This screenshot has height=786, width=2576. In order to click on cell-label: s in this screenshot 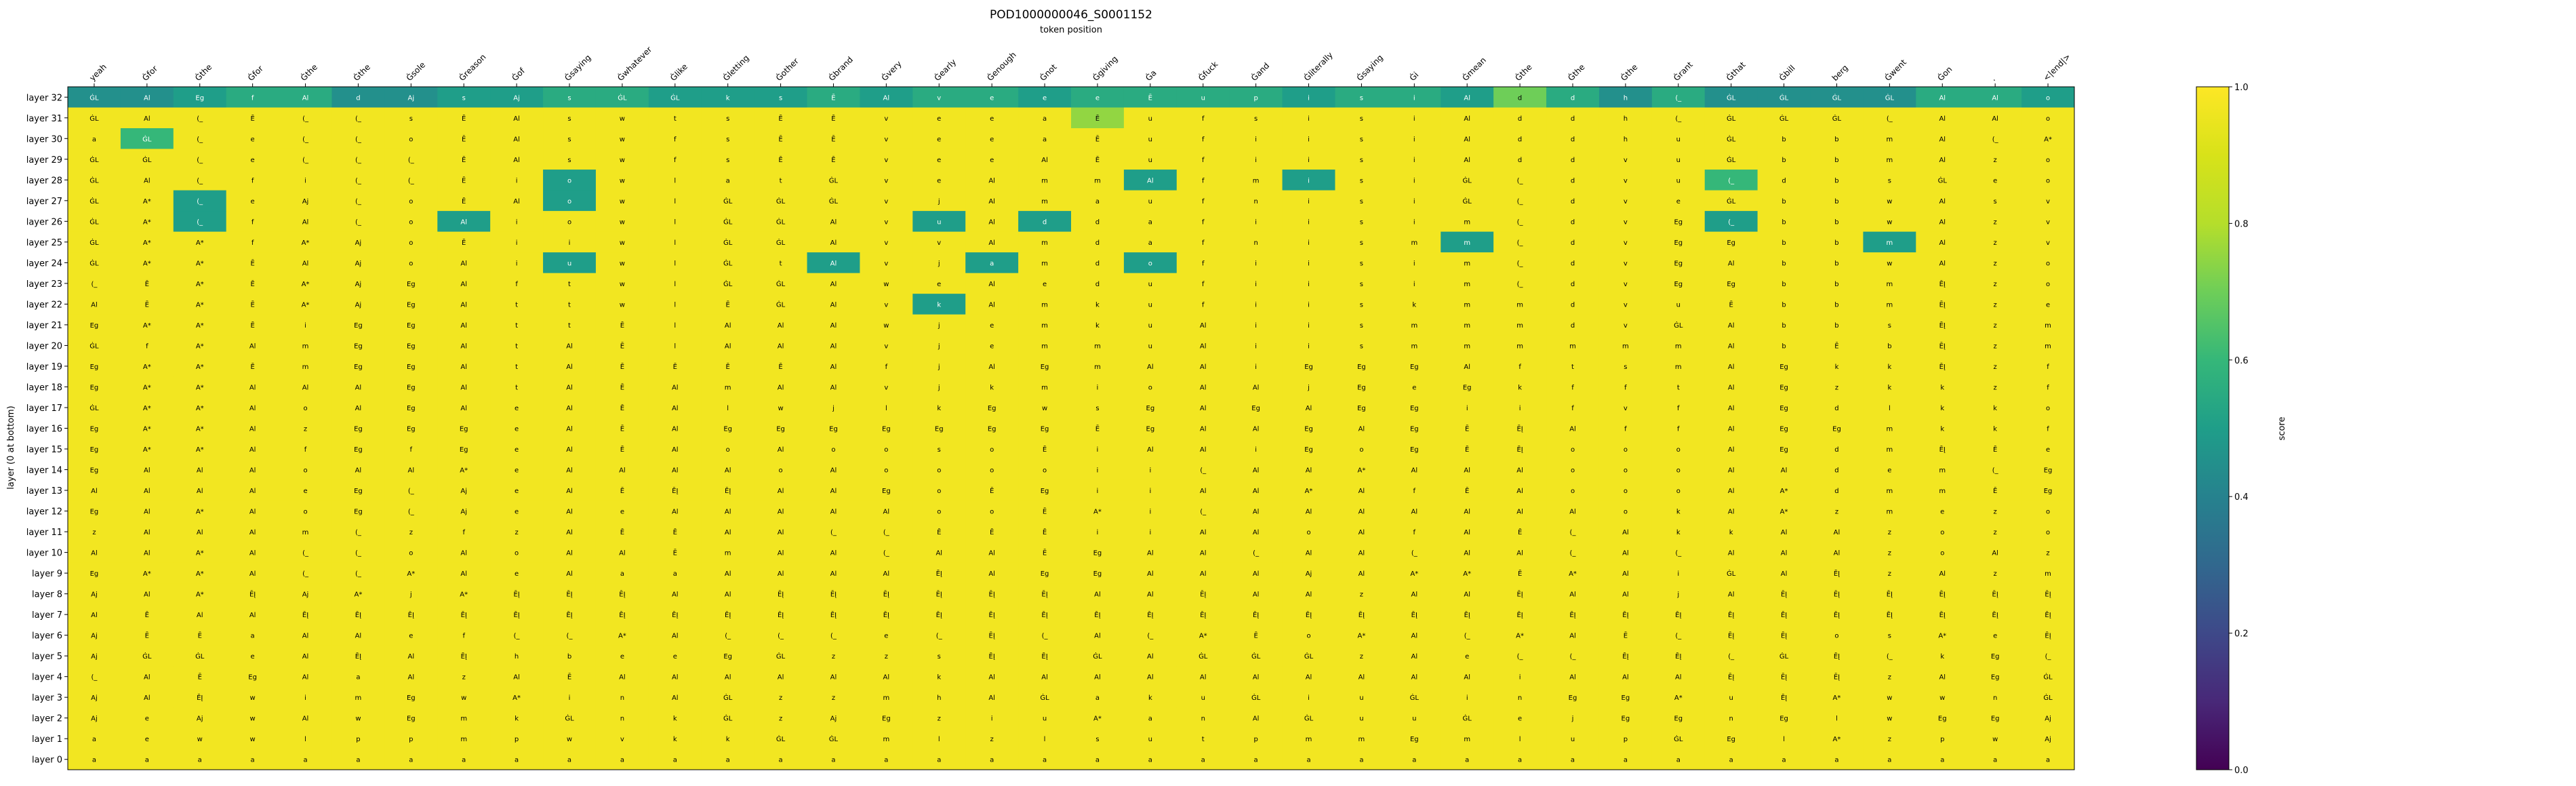, I will do `click(727, 139)`.